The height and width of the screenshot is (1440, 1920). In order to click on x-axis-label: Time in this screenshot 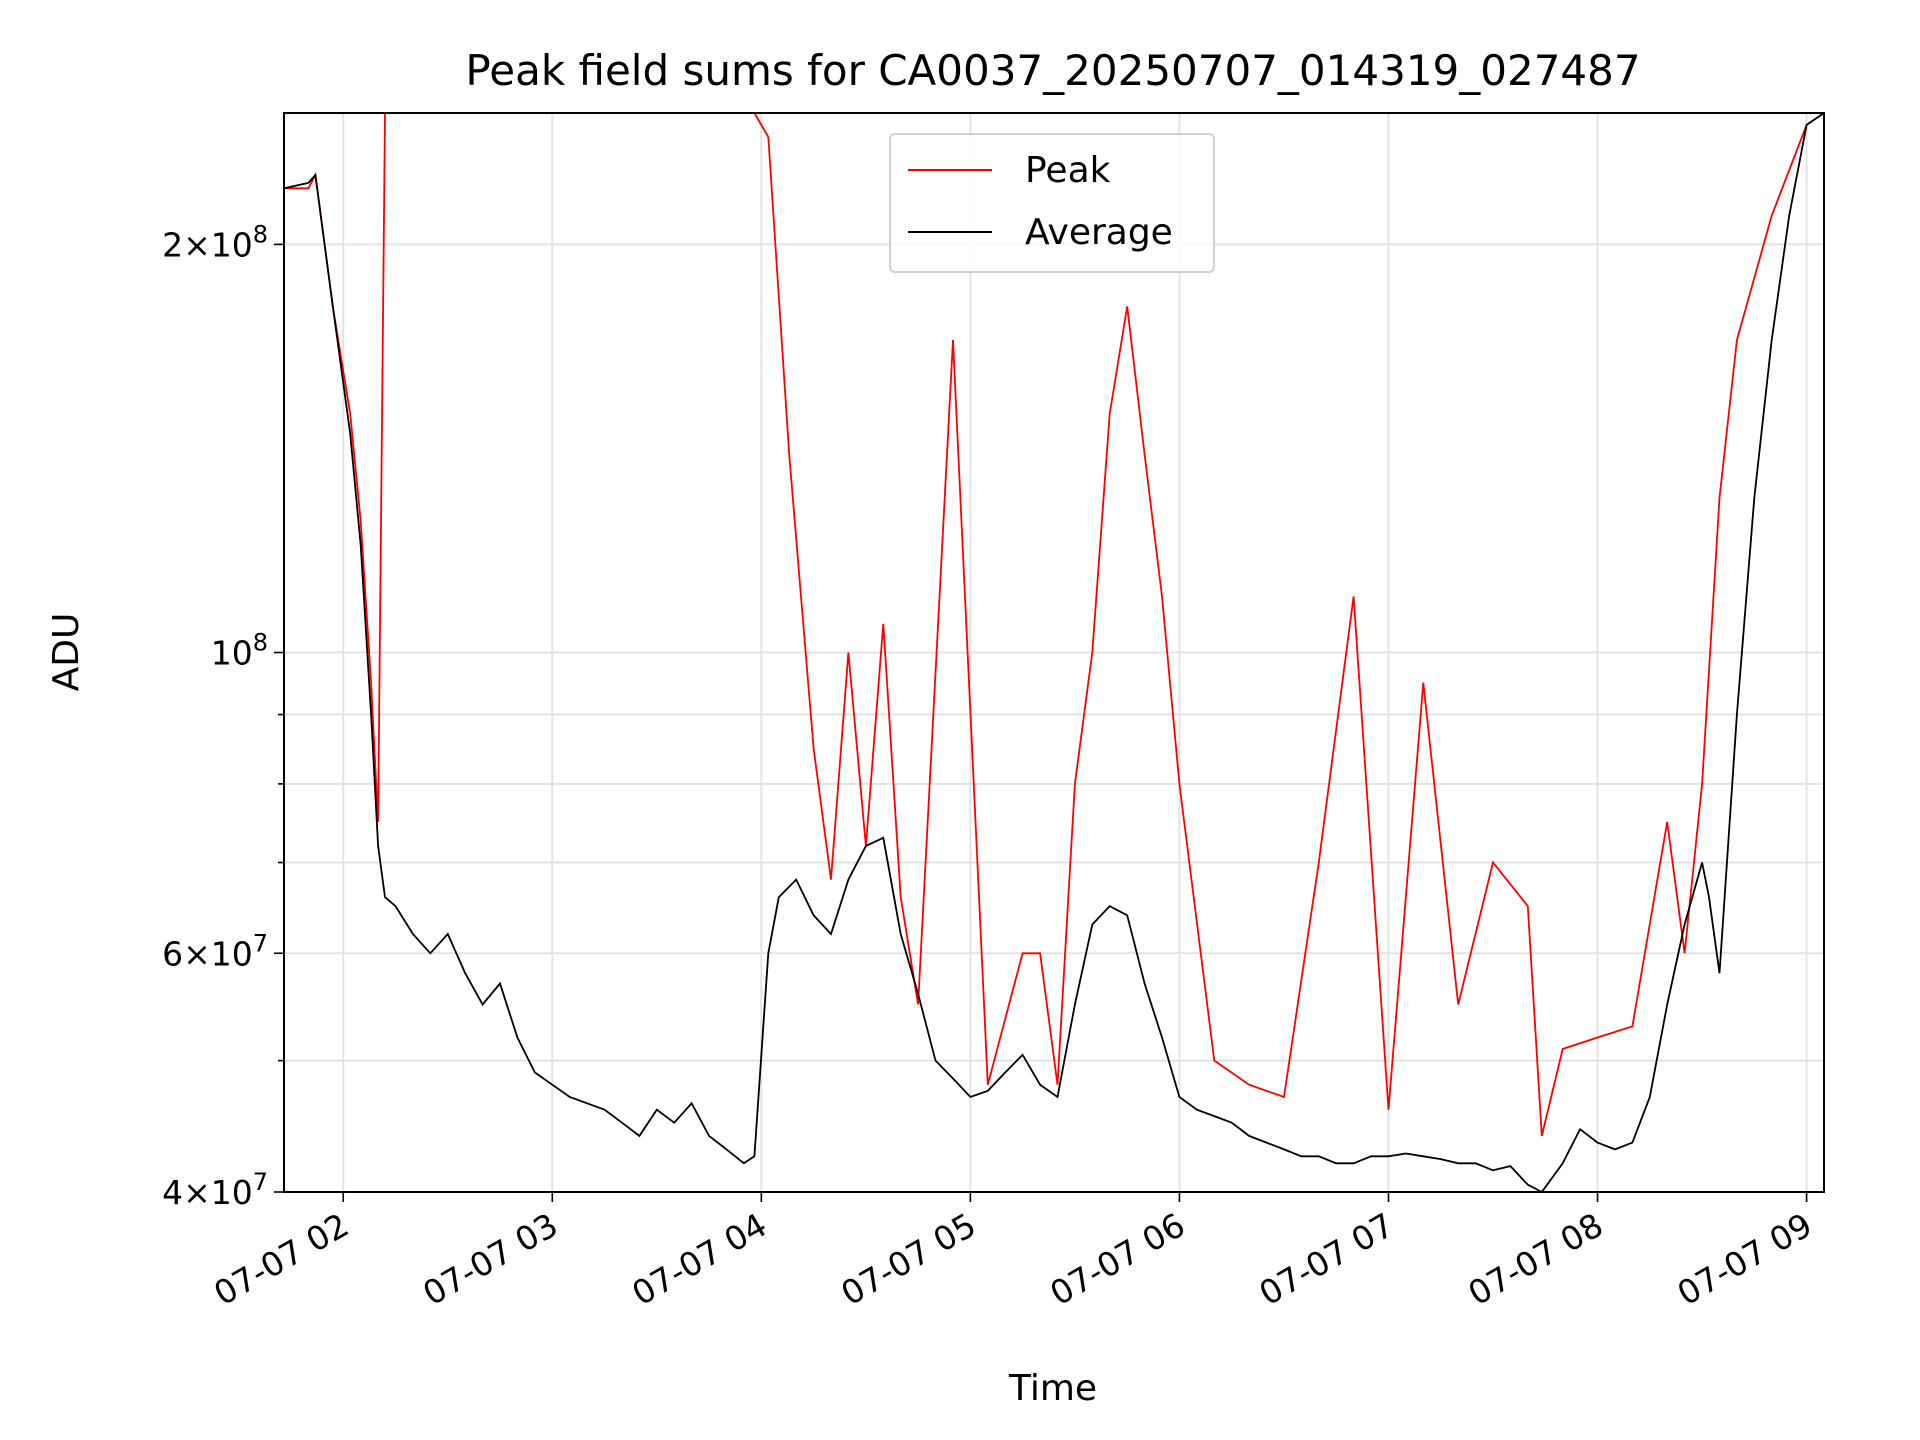, I will do `click(1052, 1388)`.